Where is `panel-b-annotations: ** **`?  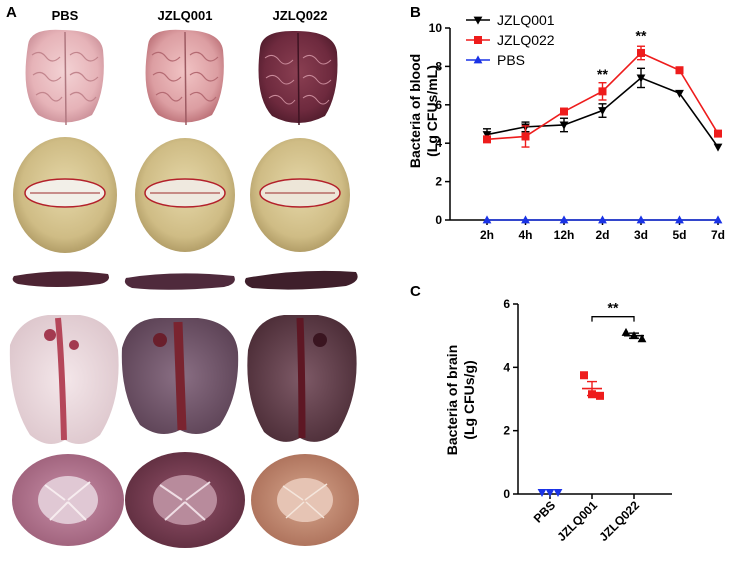 panel-b-annotations: ** ** is located at coordinates (622, 55).